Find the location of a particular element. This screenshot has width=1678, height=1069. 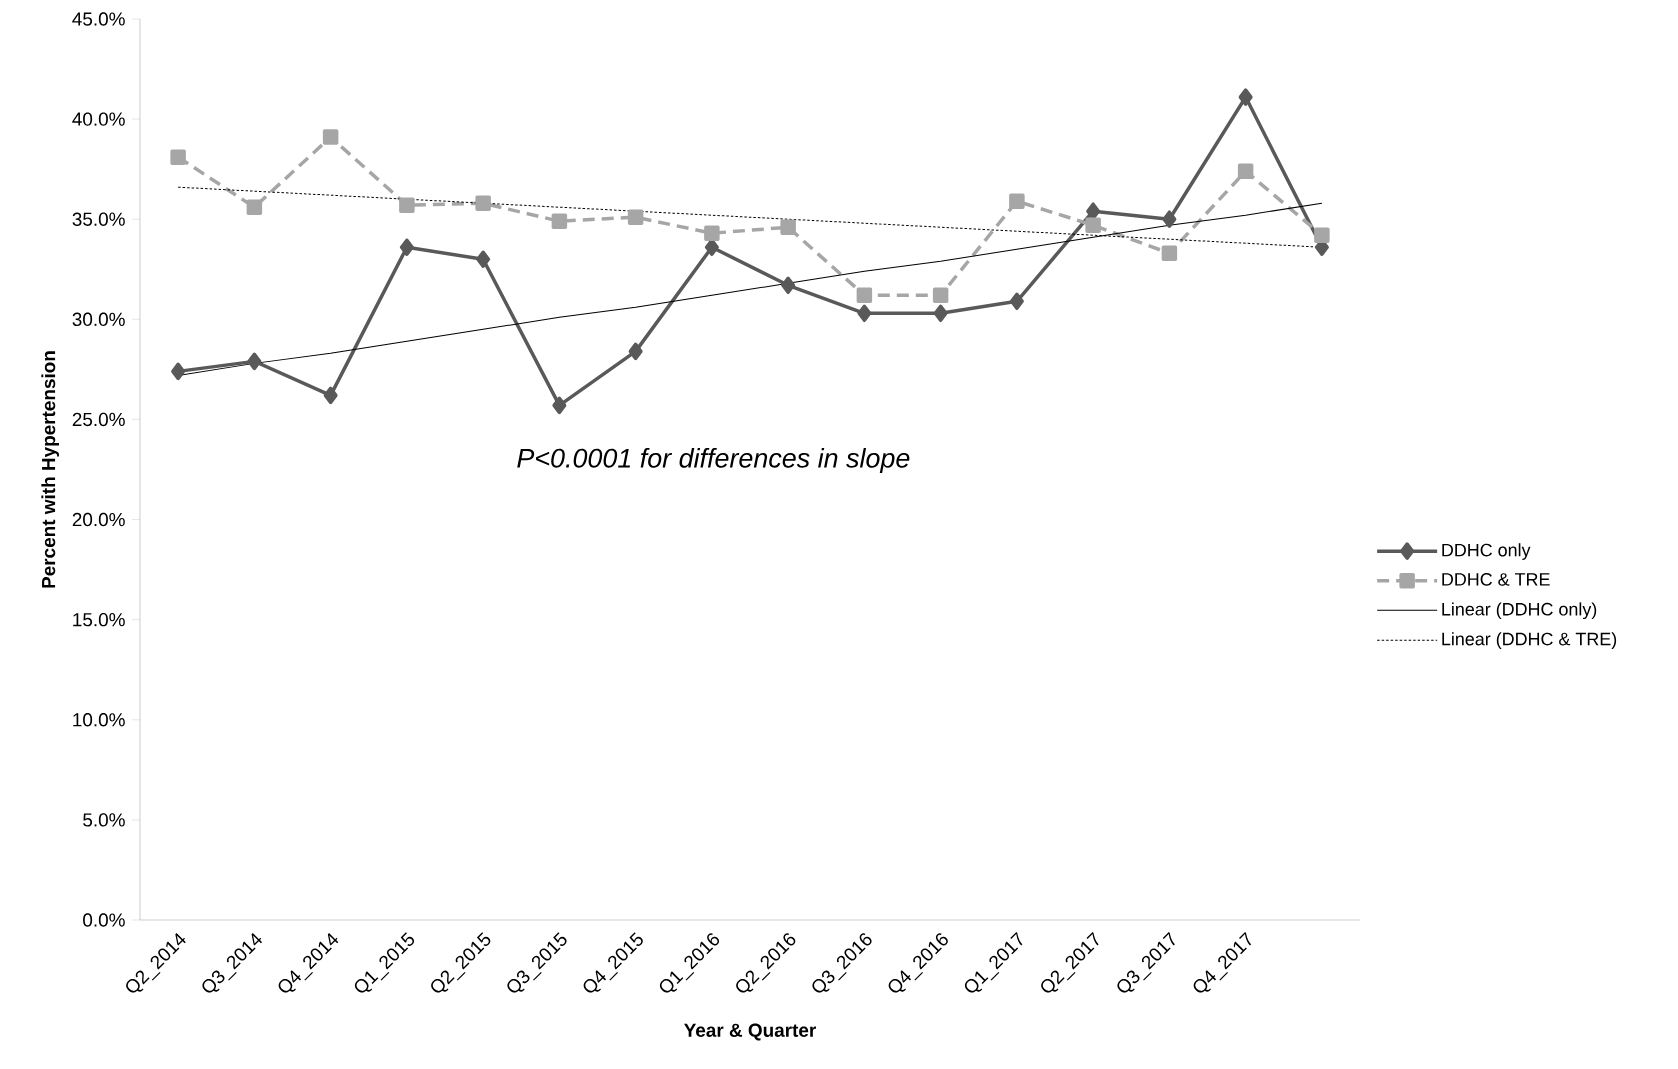

y-tick-label: 10.0% is located at coordinates (99, 720).